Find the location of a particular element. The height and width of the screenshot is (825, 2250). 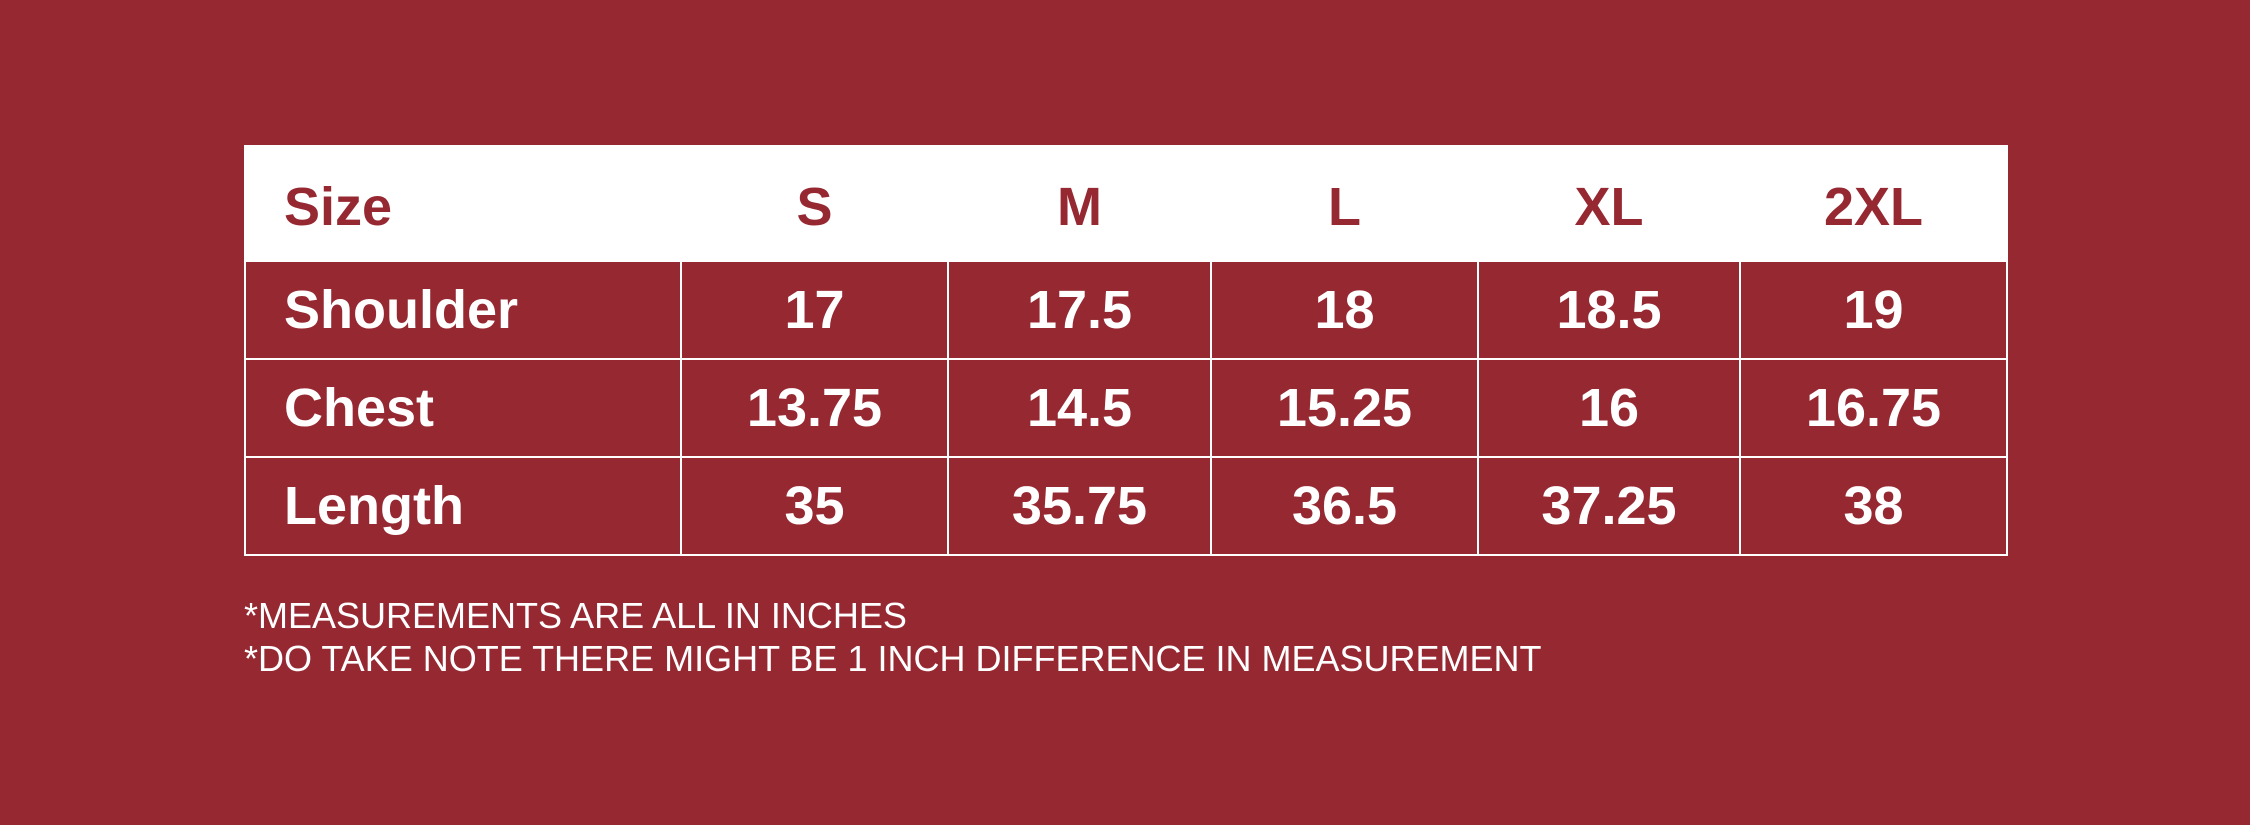

table-cell: 18.5 is located at coordinates (1609, 310).